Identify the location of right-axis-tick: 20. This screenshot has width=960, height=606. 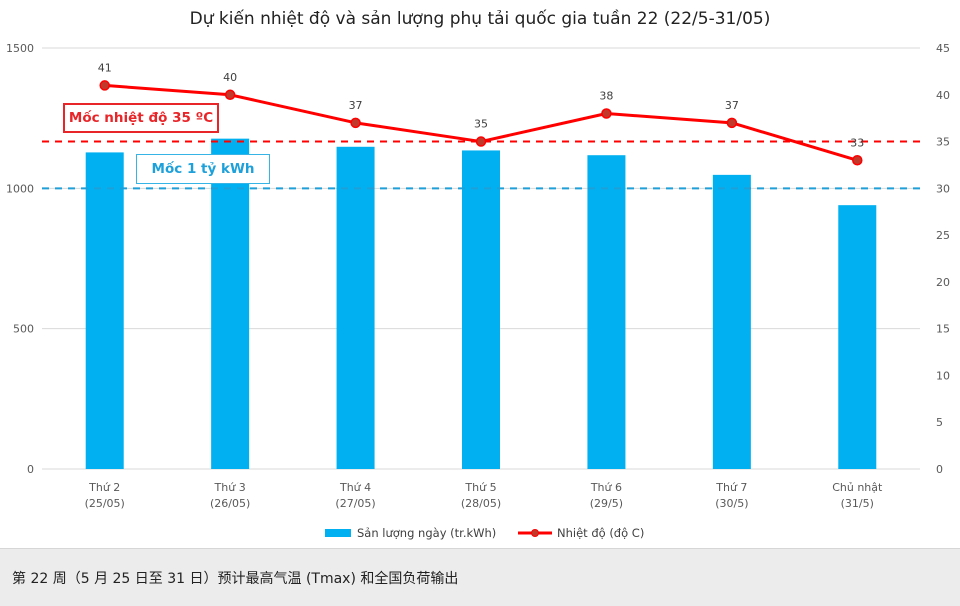
(943, 282).